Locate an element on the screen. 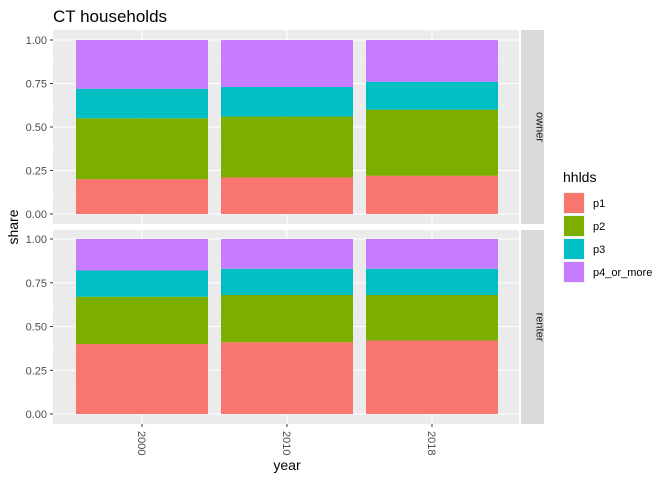 The image size is (672, 480). bar-renter-2018-p1 is located at coordinates (432, 377).